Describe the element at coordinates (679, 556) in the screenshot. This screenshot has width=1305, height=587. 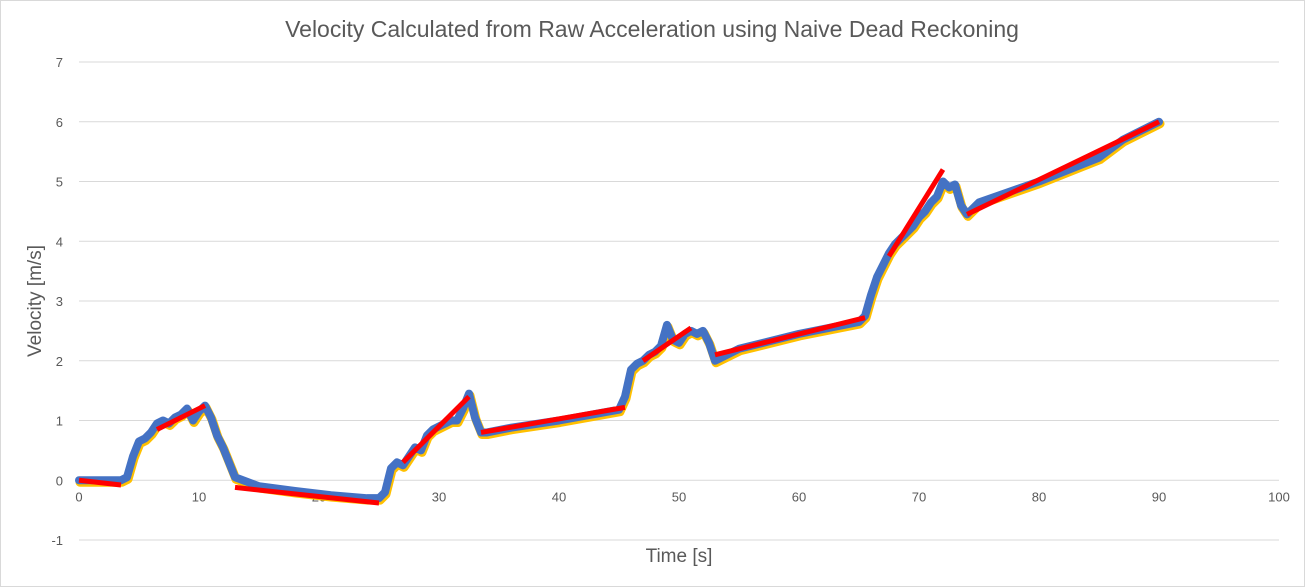
I see `x-axis-title: Time [s]` at that location.